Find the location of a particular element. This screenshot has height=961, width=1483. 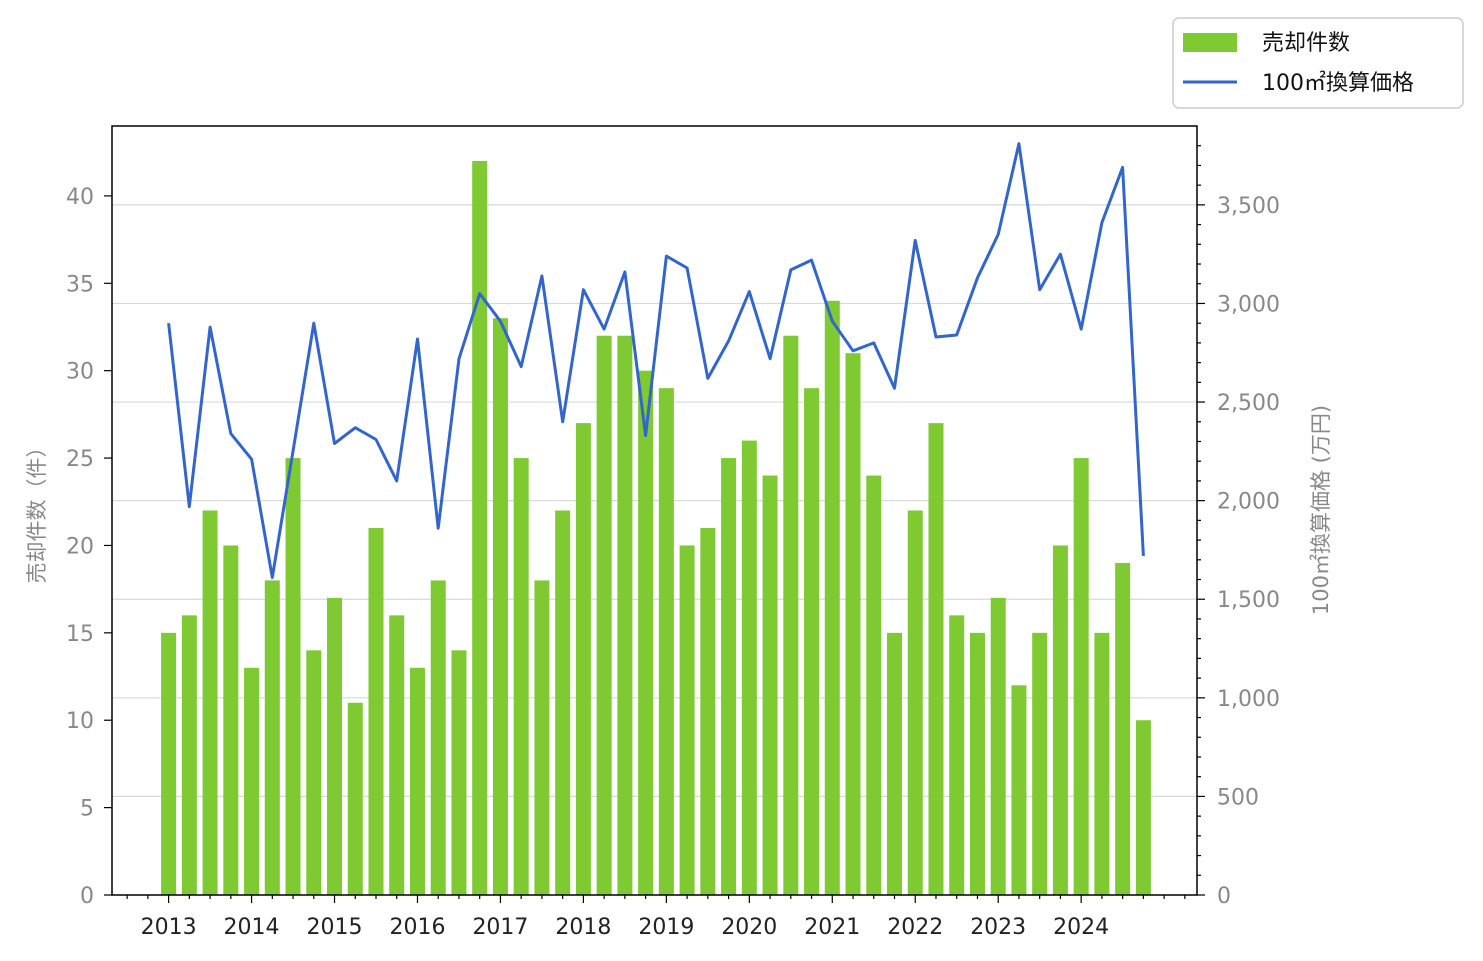

x-tick-label: 2015 is located at coordinates (335, 927).